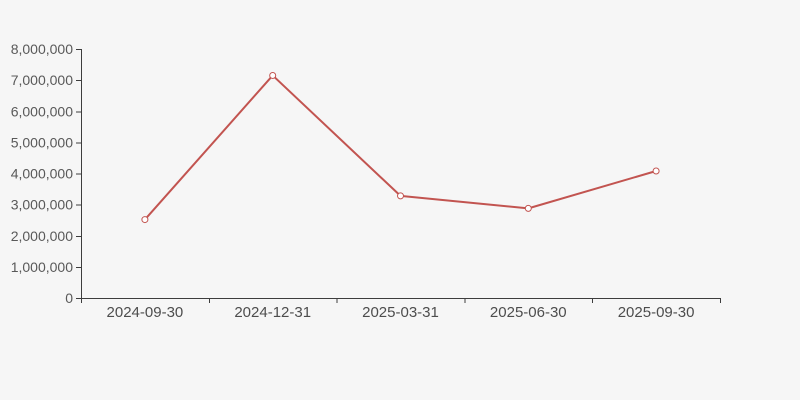 The width and height of the screenshot is (800, 400). Describe the element at coordinates (42, 267) in the screenshot. I see `y-axis-label: 1,000,000` at that location.